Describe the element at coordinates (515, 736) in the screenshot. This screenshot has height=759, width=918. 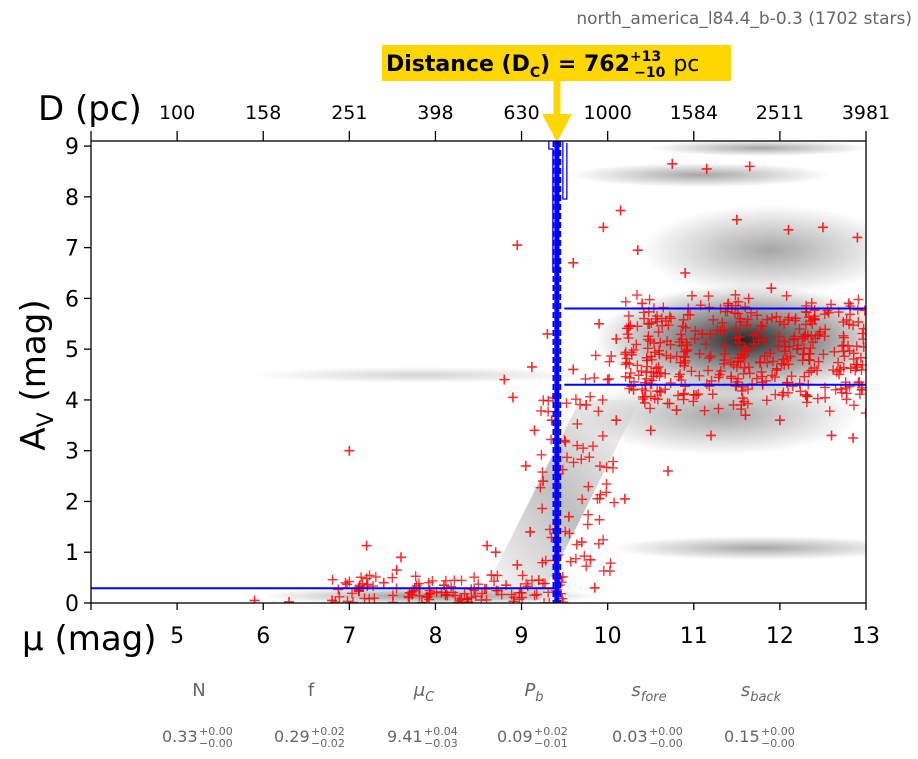
I see `param-value-3: 0.09` at that location.